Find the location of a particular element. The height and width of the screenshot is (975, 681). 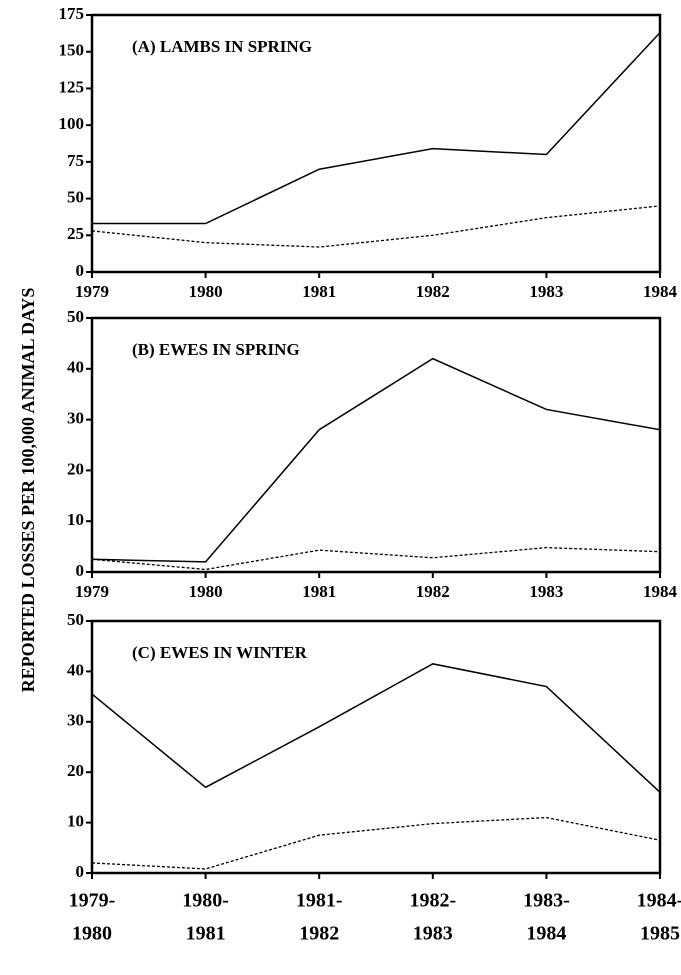

panel-title: (C) EWES IN WINTER is located at coordinates (220, 652).